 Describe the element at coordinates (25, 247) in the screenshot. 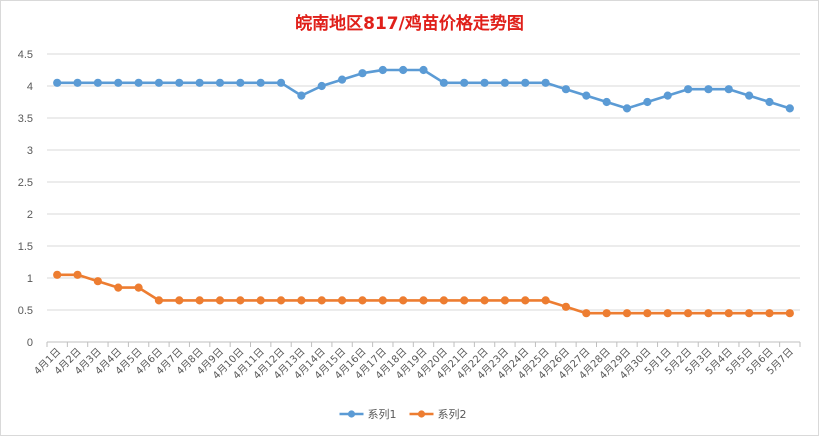

I see `y-tick-label: 1.5` at that location.